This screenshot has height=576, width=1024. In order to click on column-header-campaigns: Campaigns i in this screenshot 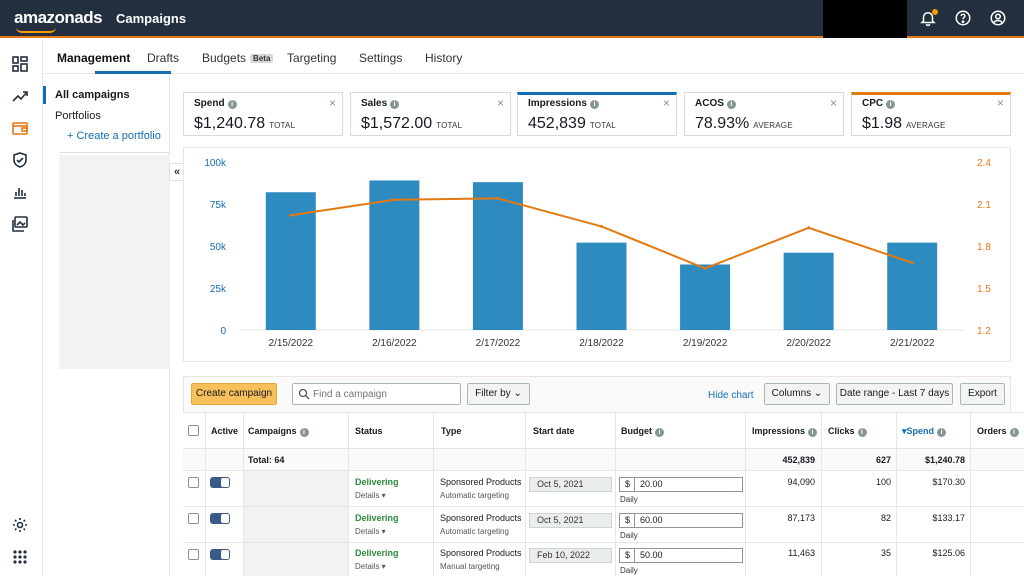, I will do `click(278, 431)`.